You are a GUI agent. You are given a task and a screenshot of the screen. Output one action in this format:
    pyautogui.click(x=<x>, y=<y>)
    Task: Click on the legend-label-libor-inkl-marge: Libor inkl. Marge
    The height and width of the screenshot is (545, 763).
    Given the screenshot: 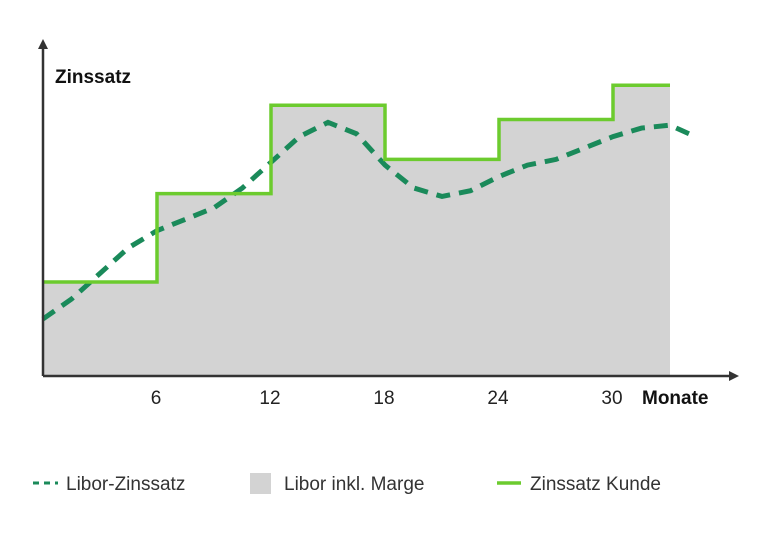 What is the action you would take?
    pyautogui.click(x=354, y=484)
    